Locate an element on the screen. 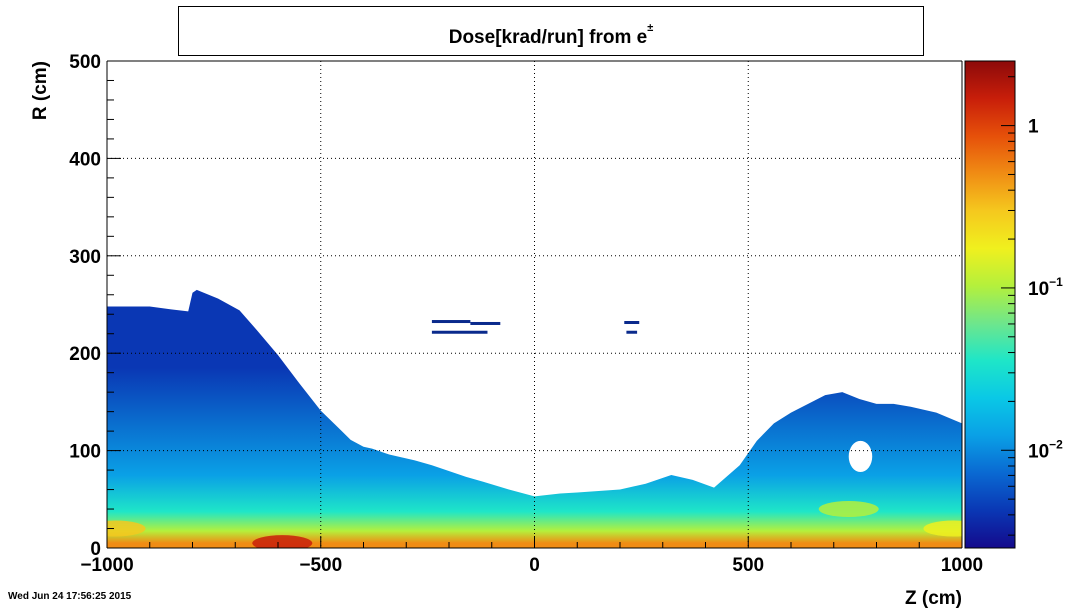 The width and height of the screenshot is (1068, 610). x-tick-label: −1000 is located at coordinates (106, 565).